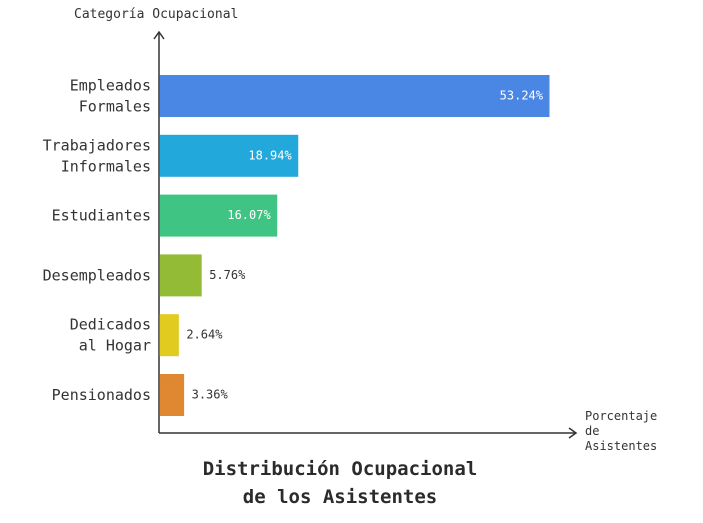 Image resolution: width=703 pixels, height=523 pixels. What do you see at coordinates (621, 431) in the screenshot?
I see `x-axis-label: Porcentaje de Asistentes` at bounding box center [621, 431].